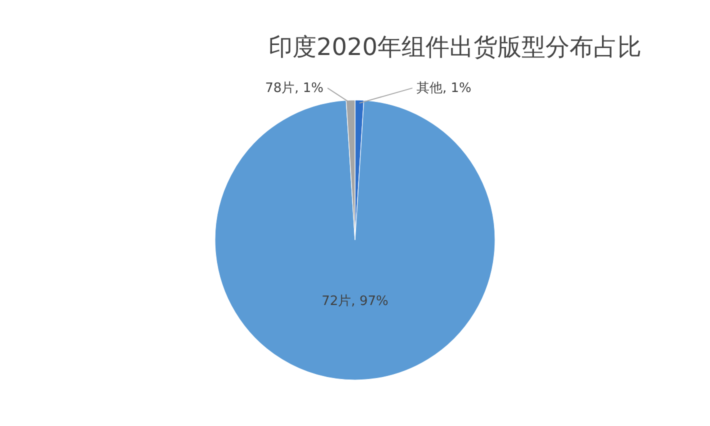 This screenshot has height=426, width=710. What do you see at coordinates (455, 47) in the screenshot?
I see `chart-title: 印度2020年组件出货版型分布占比` at bounding box center [455, 47].